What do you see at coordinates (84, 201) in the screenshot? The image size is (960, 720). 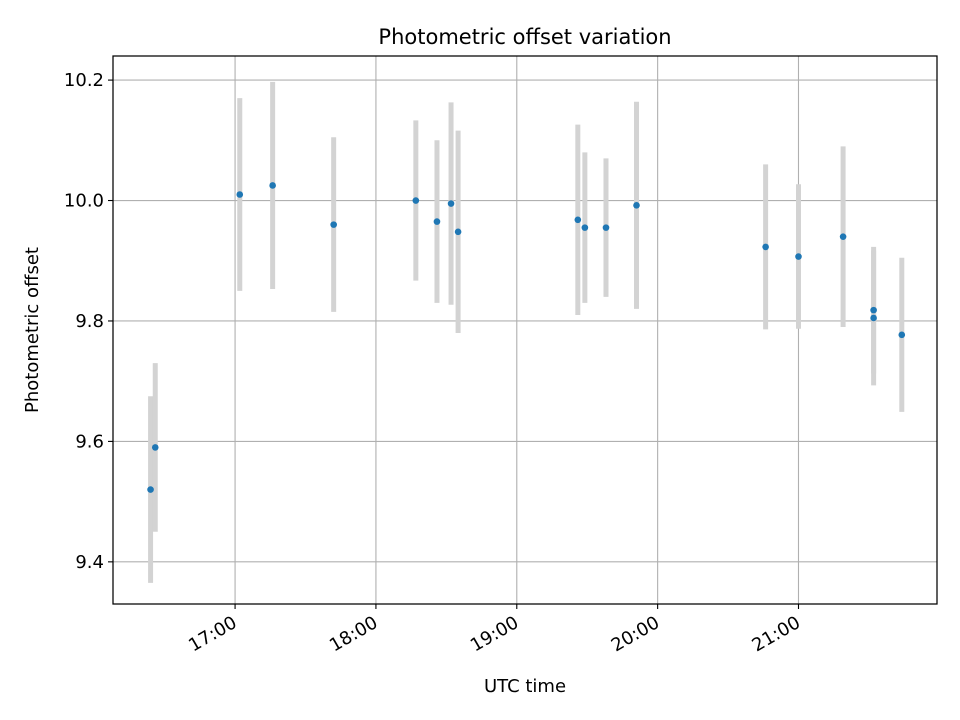 I see `y-tick-label: 10.0` at bounding box center [84, 201].